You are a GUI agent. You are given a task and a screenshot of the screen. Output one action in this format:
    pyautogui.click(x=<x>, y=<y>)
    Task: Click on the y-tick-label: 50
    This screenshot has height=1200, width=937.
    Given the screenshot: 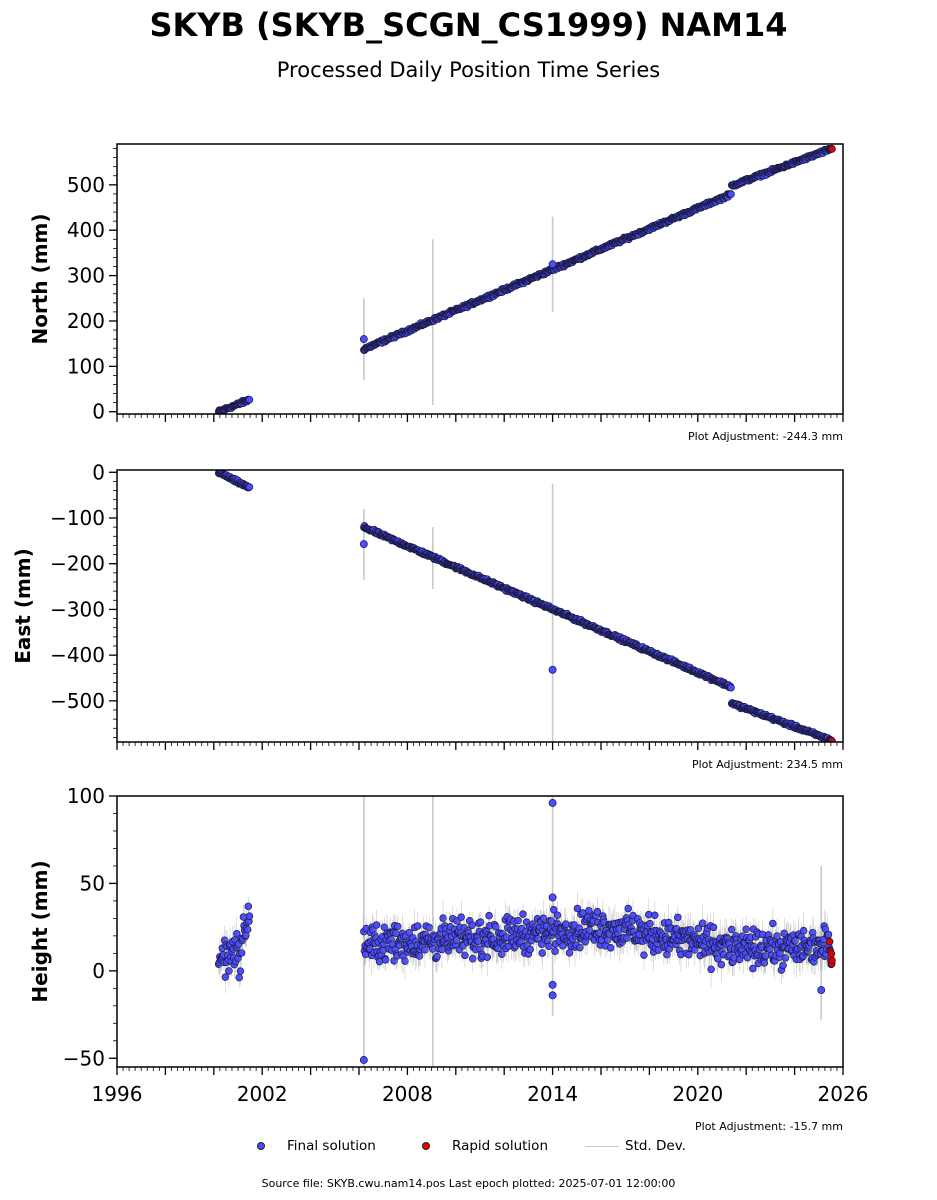 What is the action you would take?
    pyautogui.click(x=92, y=883)
    